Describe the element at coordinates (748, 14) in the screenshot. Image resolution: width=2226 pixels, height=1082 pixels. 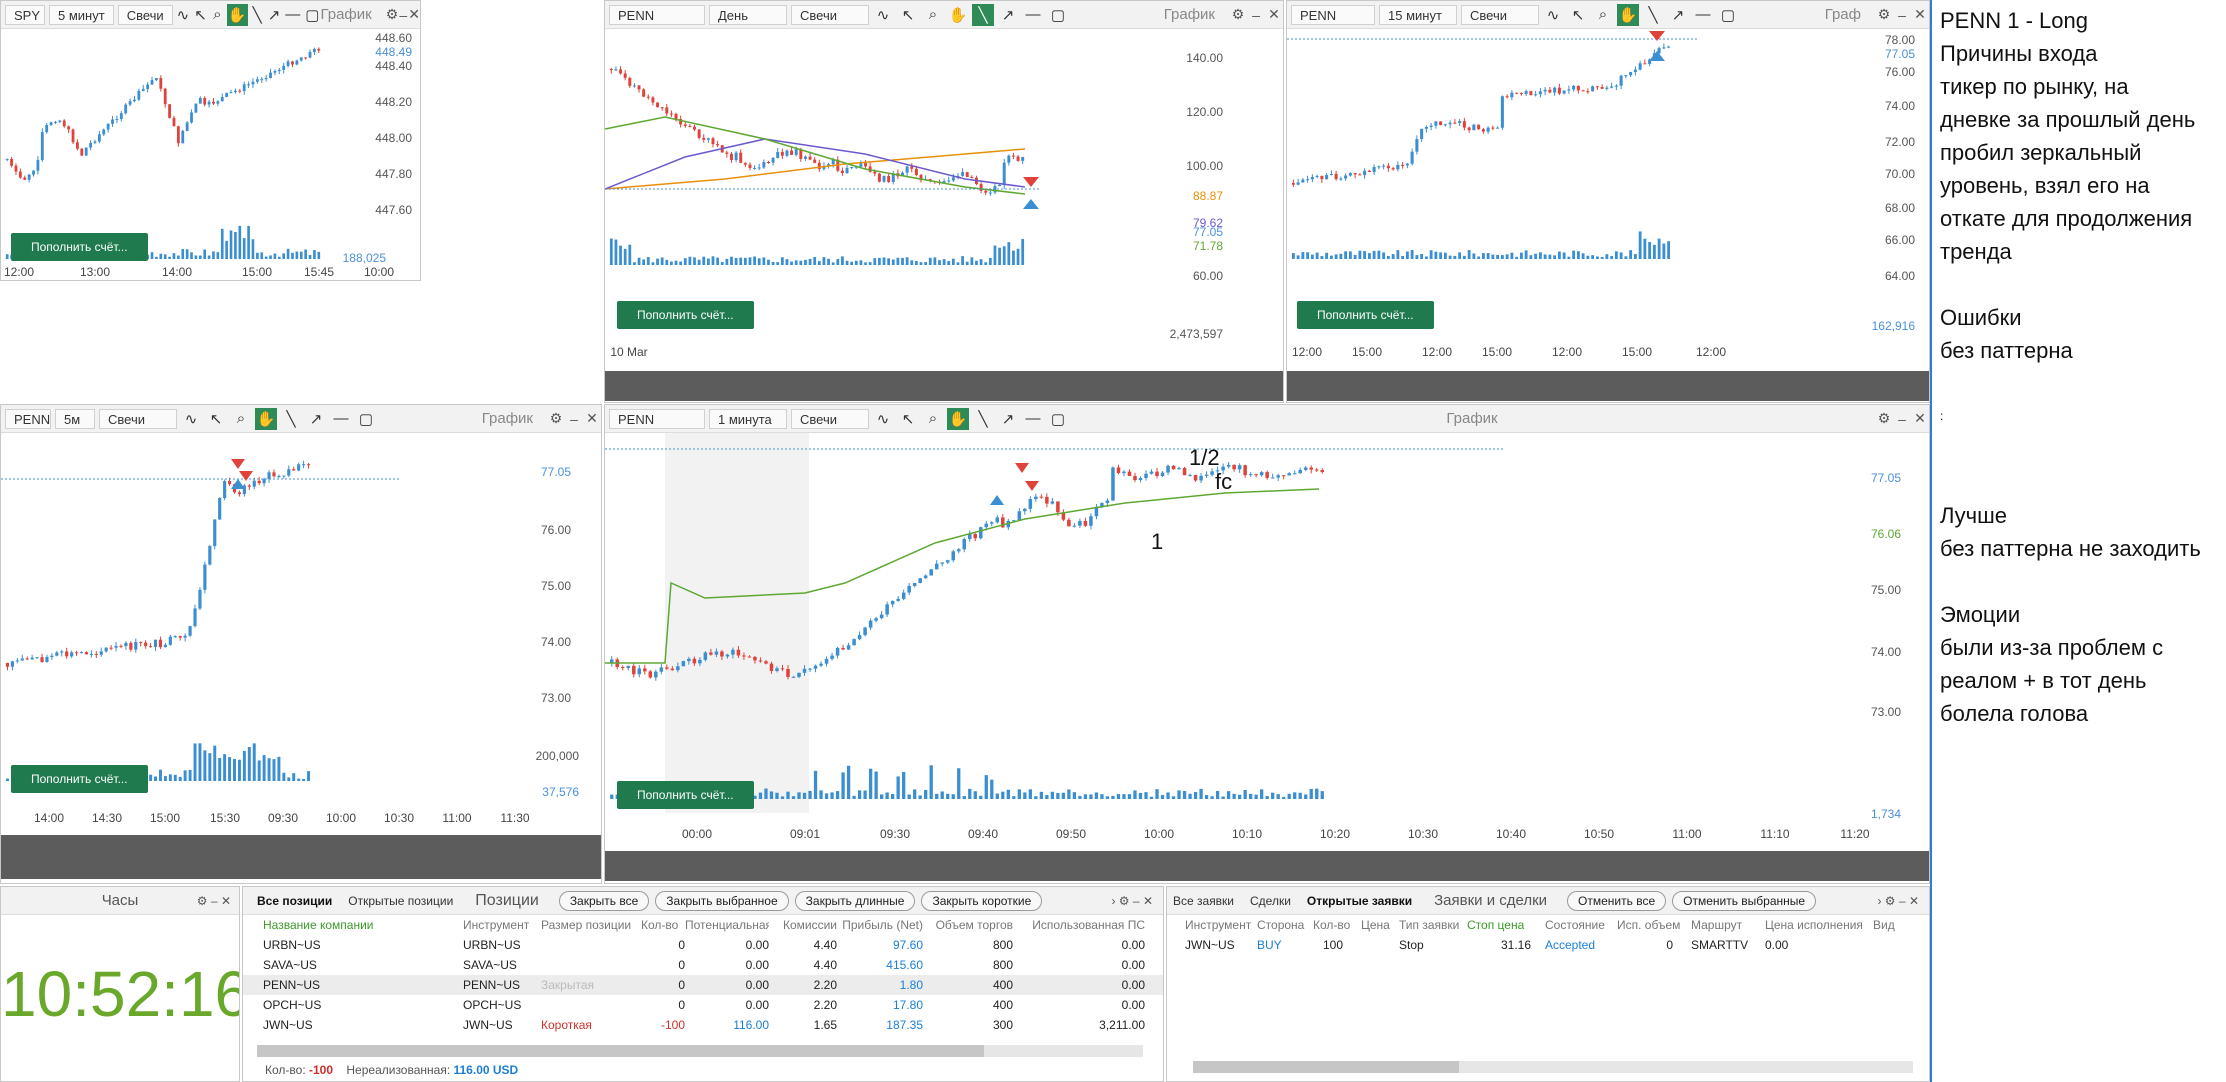
I see `interval-select: День` at that location.